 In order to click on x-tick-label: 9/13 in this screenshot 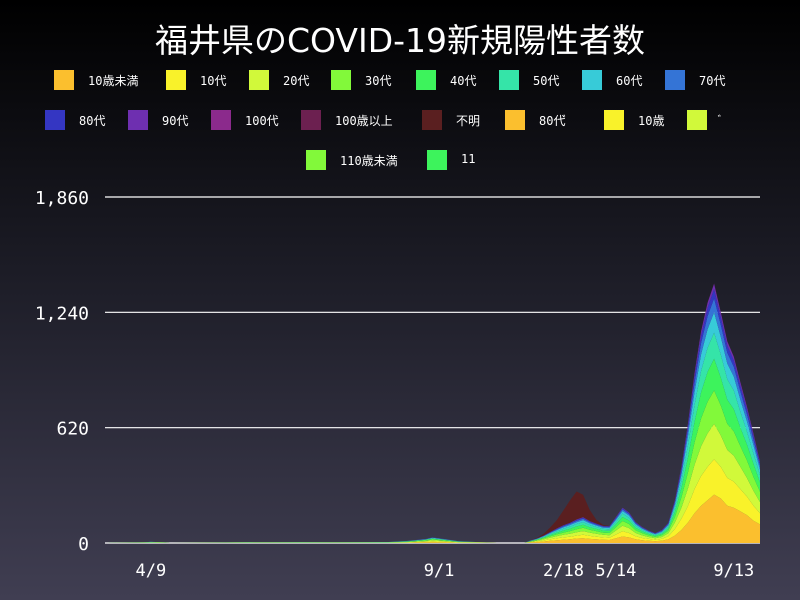, I will do `click(733, 571)`.